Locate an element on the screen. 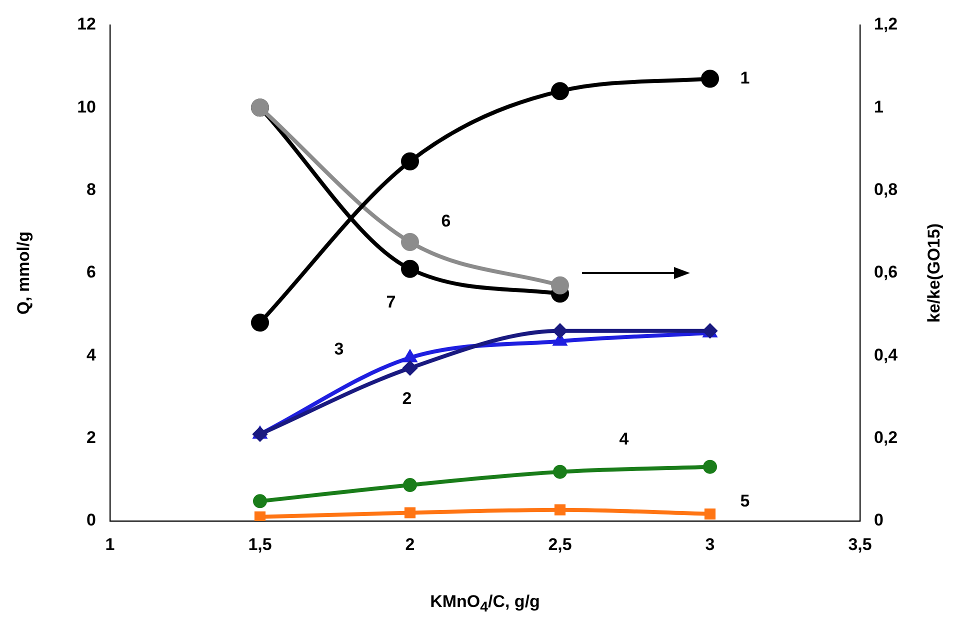 The image size is (955, 624). series-label: 5 is located at coordinates (745, 501).